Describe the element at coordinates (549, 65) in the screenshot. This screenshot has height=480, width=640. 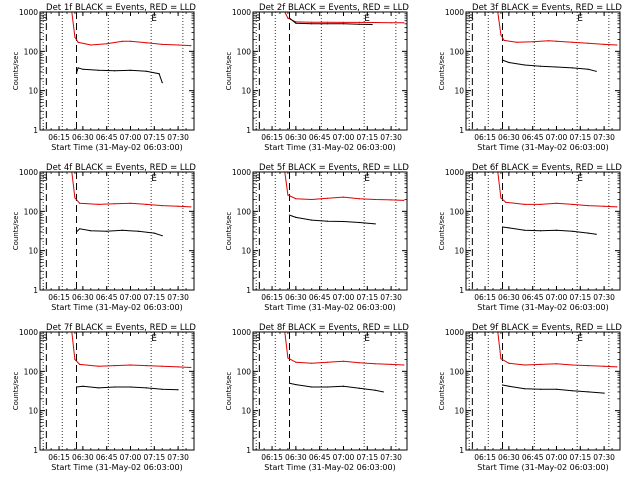
I see `series-line-events` at that location.